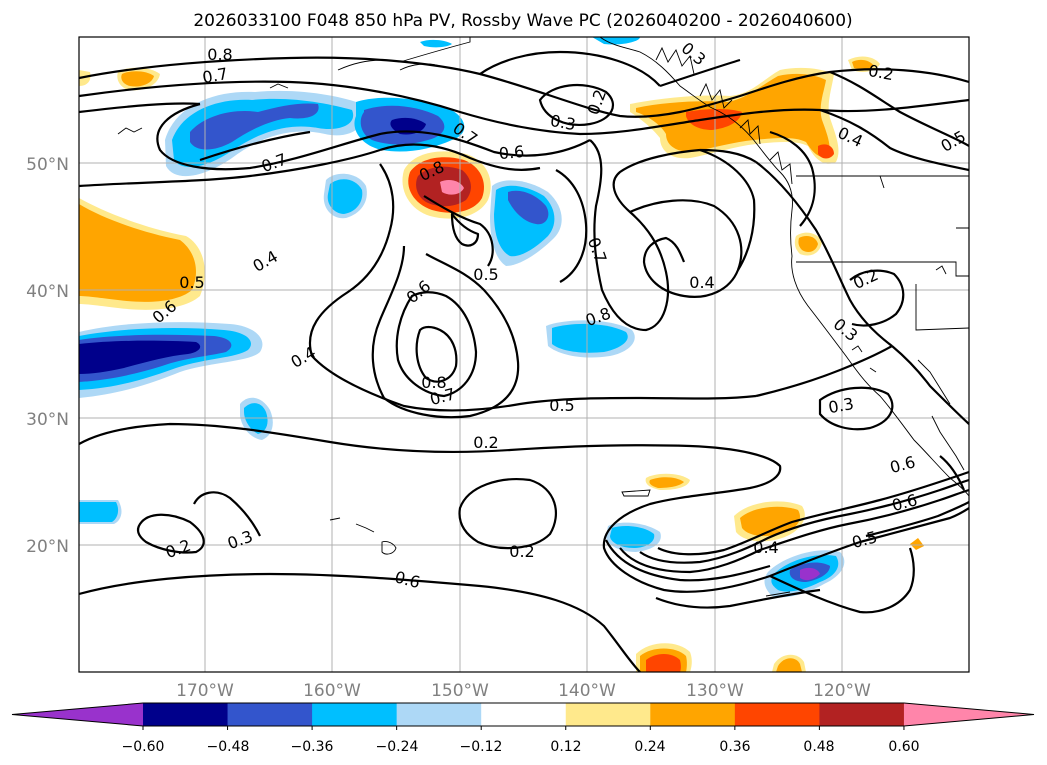  Describe the element at coordinates (215, 75) in the screenshot. I see `contour-label: 0.7` at that location.